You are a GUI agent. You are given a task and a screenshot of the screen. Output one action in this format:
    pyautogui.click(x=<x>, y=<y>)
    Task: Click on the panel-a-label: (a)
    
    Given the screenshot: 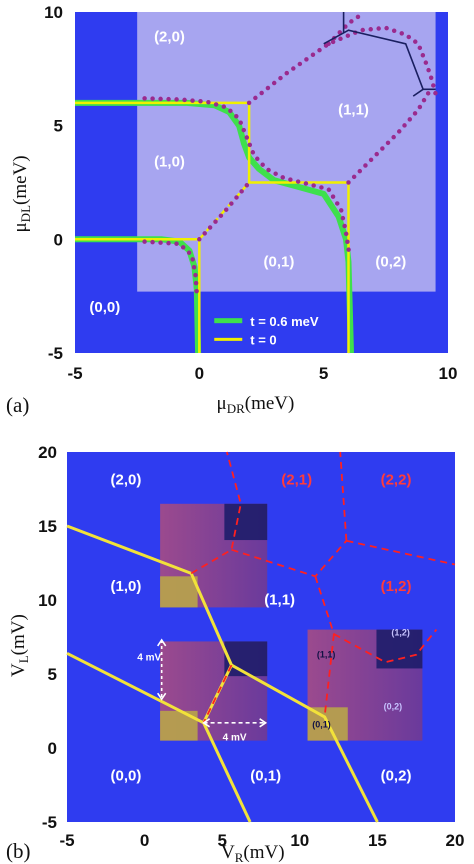 What is the action you would take?
    pyautogui.click(x=17, y=405)
    